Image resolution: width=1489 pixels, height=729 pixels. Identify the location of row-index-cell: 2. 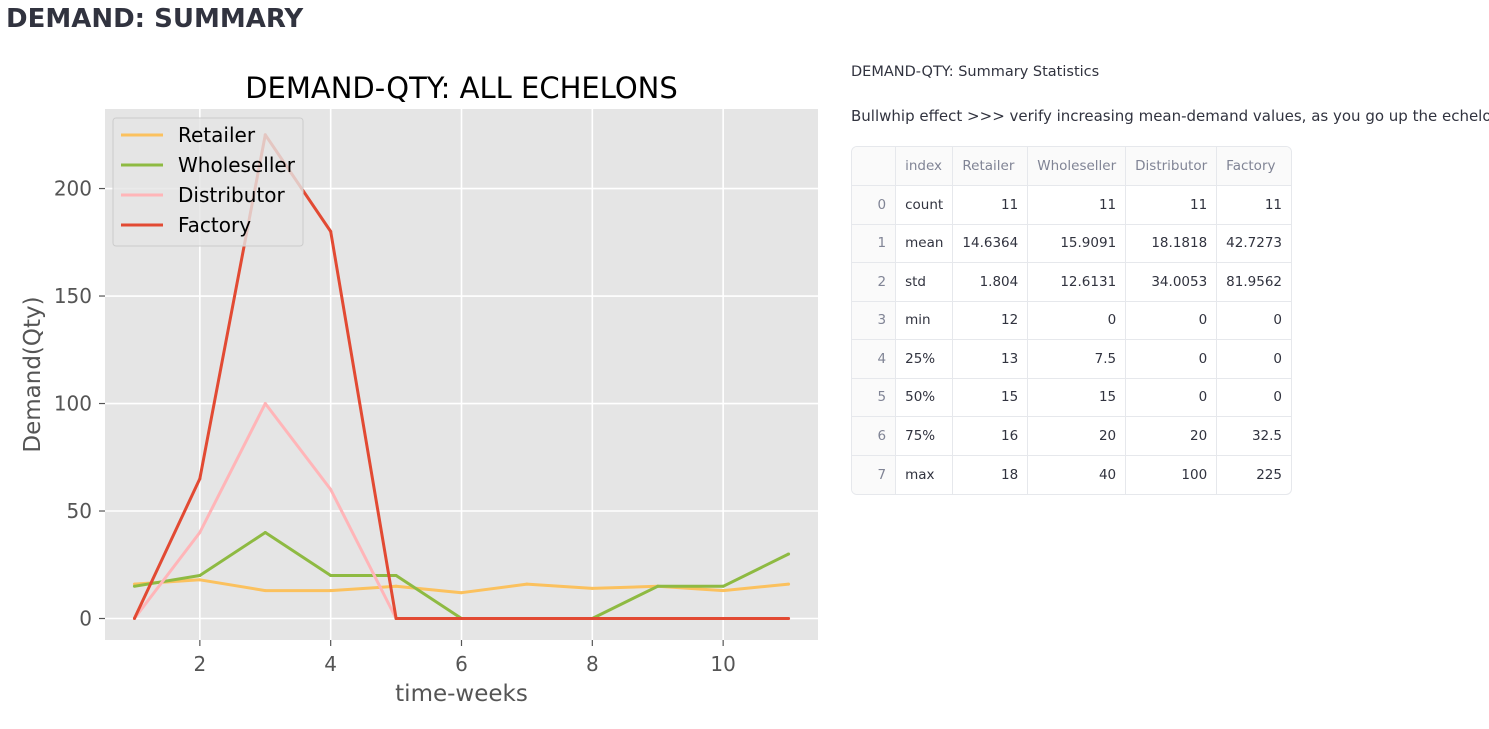
(874, 282).